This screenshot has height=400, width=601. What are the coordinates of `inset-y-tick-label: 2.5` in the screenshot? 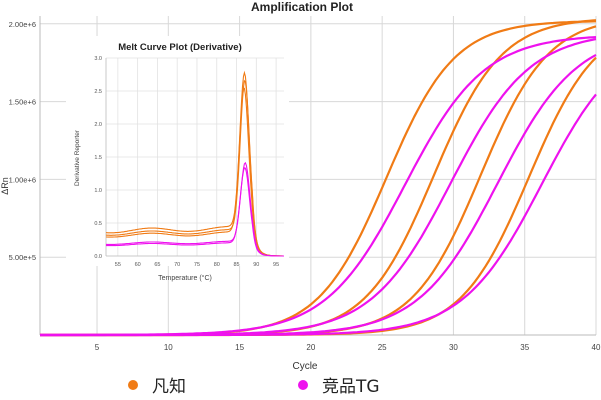 It's located at (98, 92).